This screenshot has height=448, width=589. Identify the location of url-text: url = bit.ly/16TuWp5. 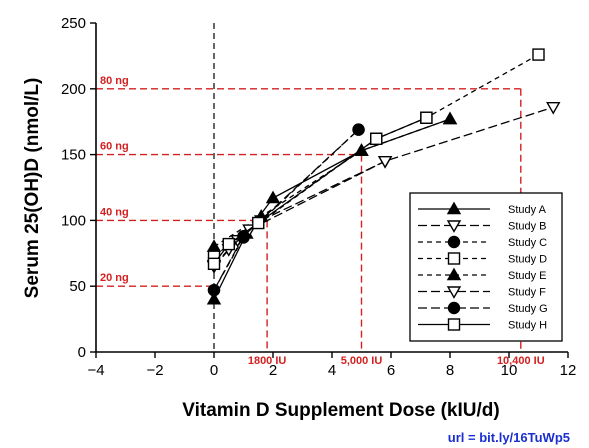
(509, 437).